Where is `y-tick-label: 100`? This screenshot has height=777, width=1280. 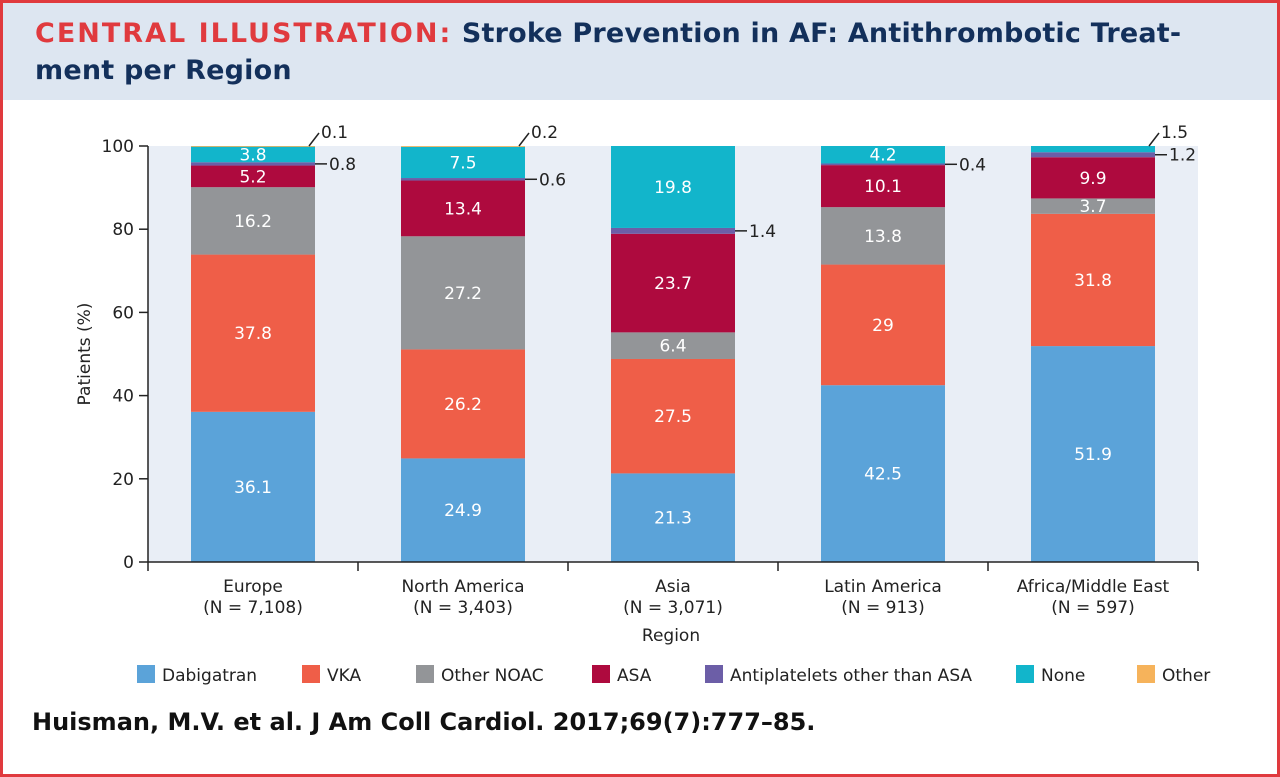
y-tick-label: 100 is located at coordinates (118, 147).